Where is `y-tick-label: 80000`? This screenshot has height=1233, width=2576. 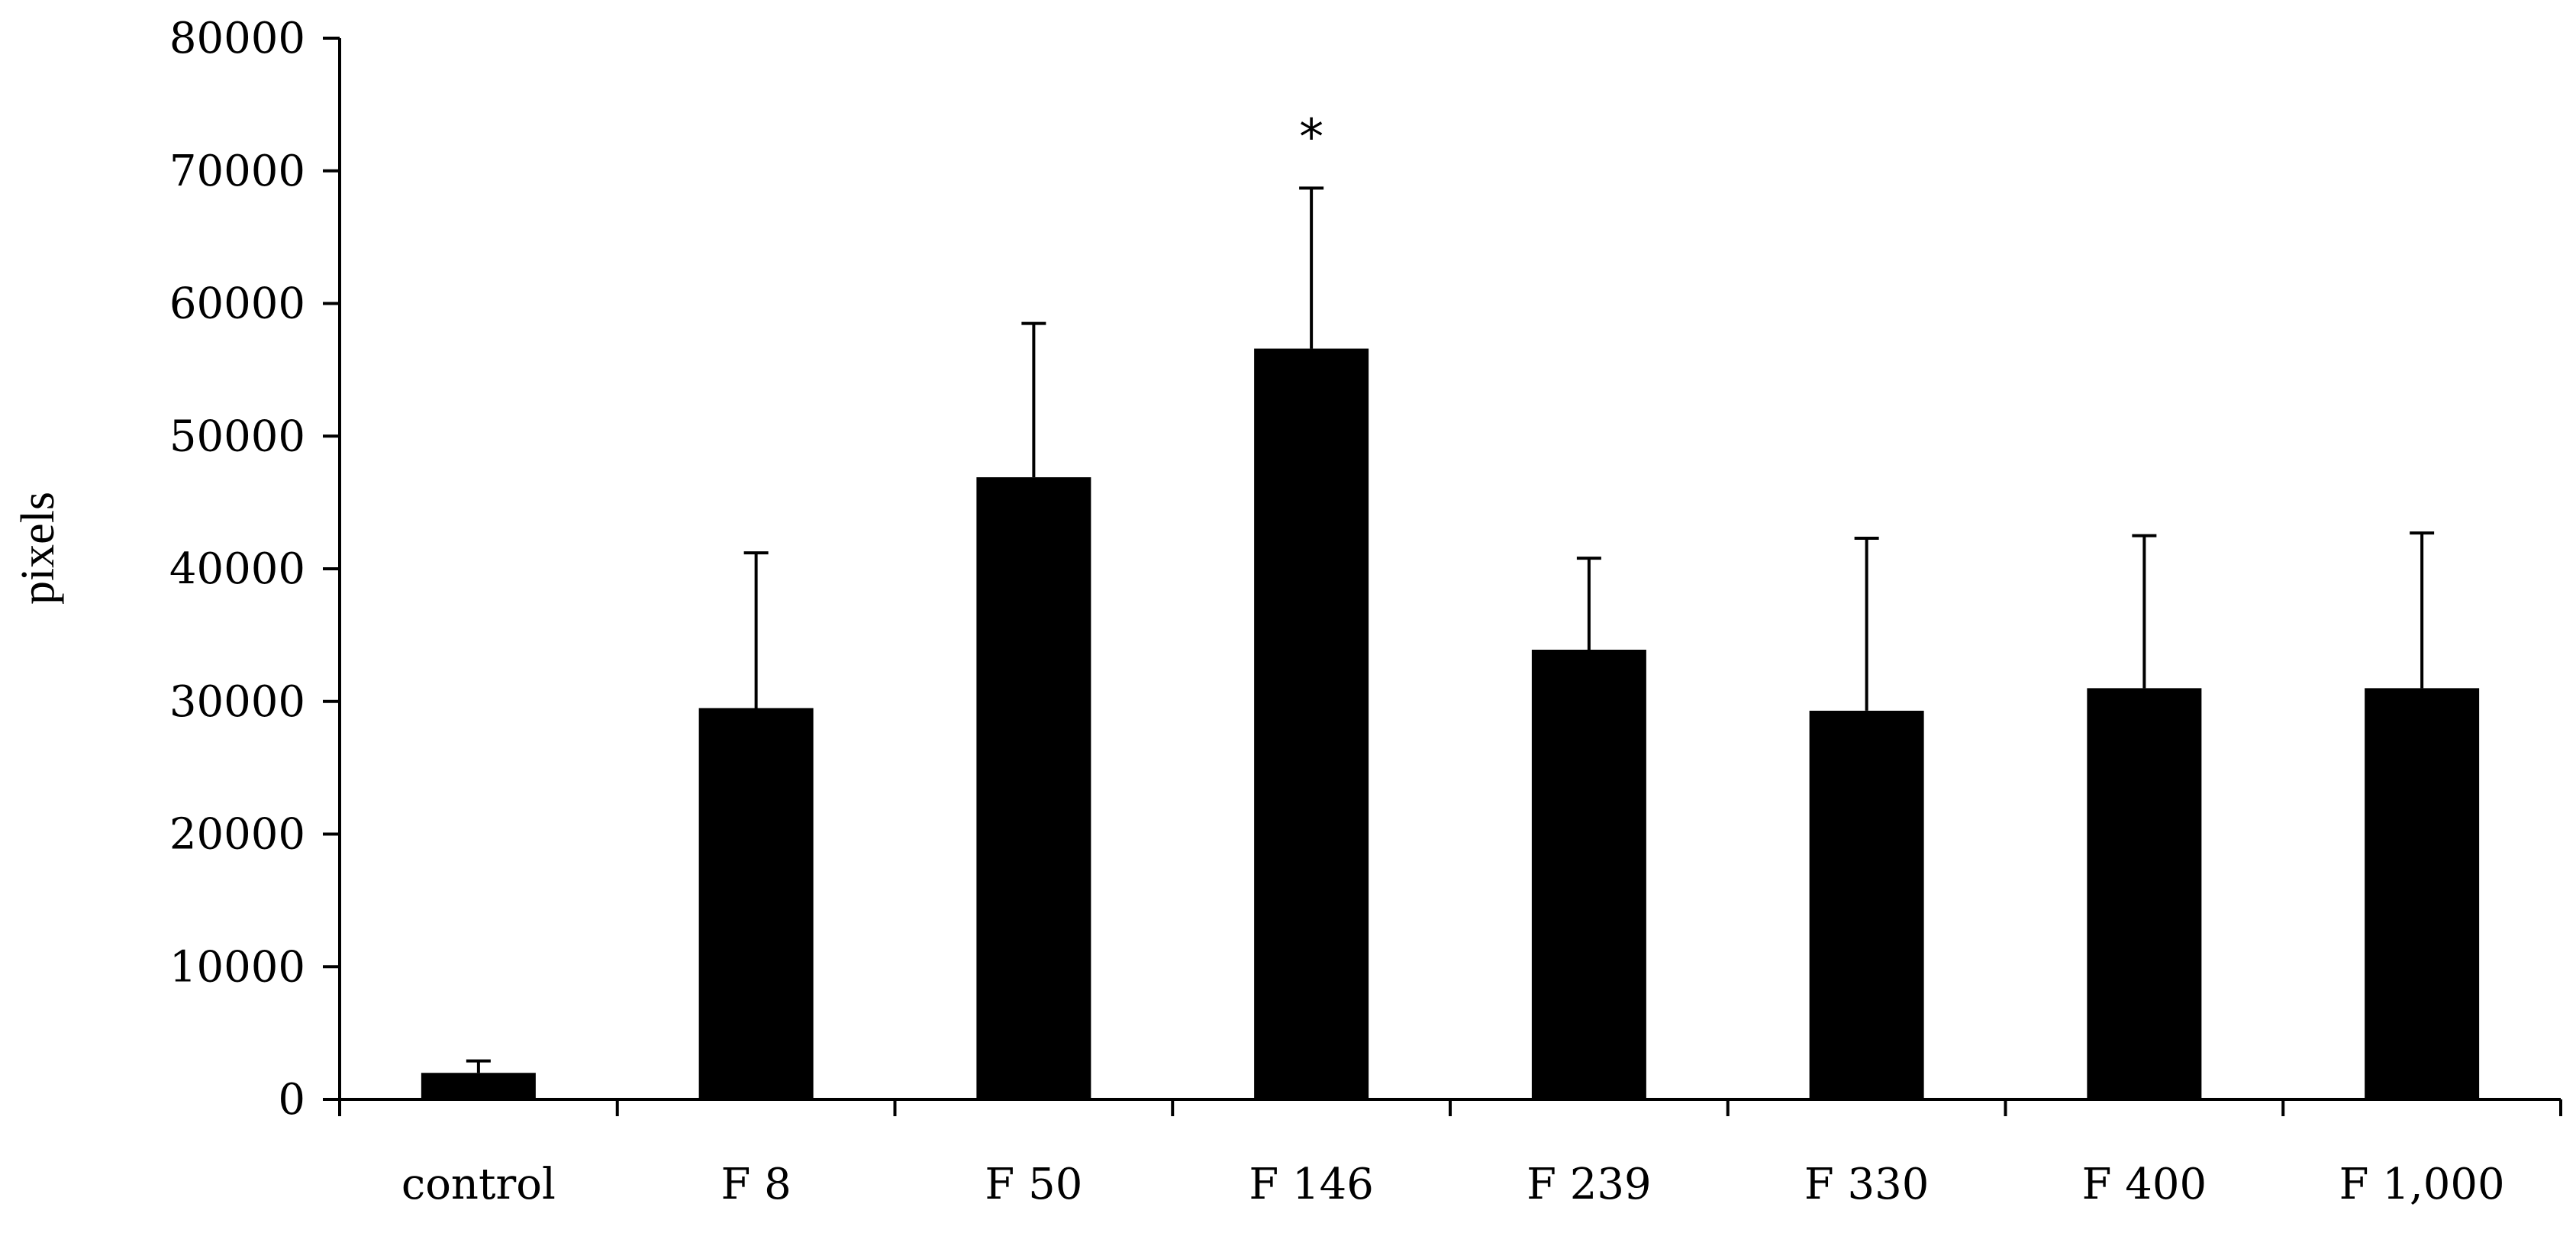 y-tick-label: 80000 is located at coordinates (237, 38).